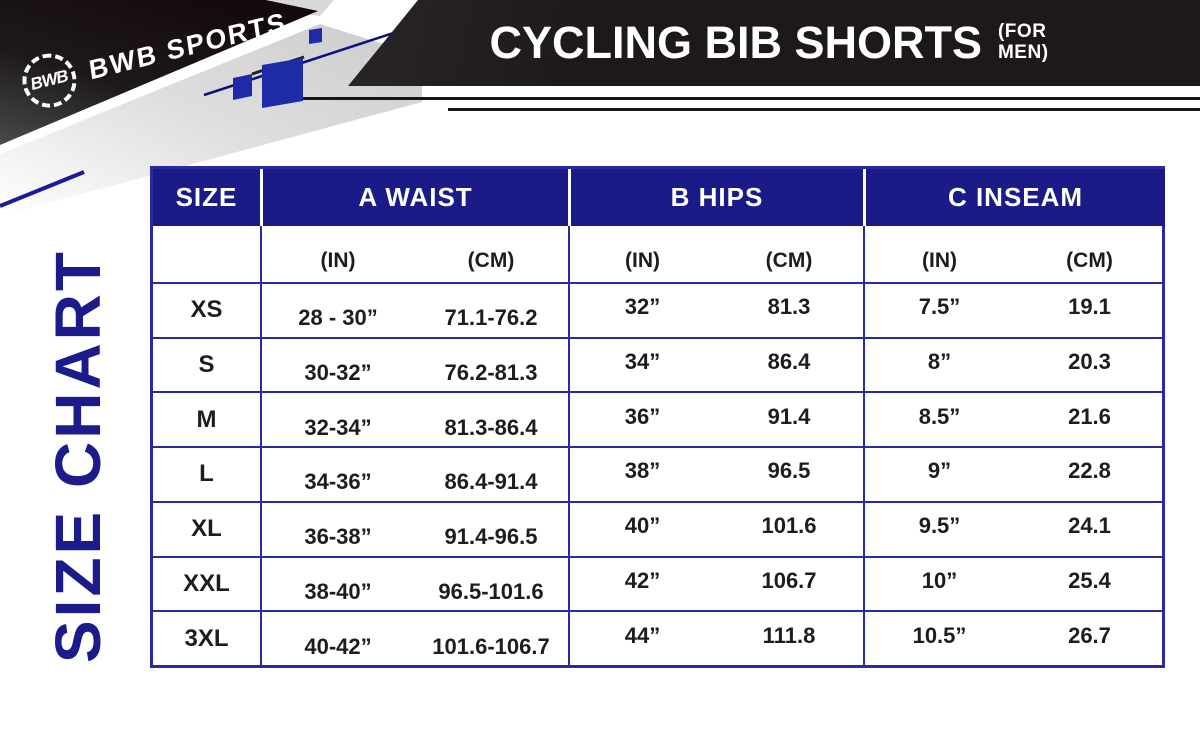 The image size is (1200, 754). Describe the element at coordinates (491, 260) in the screenshot. I see `unit-waist-cm: (CM)` at that location.